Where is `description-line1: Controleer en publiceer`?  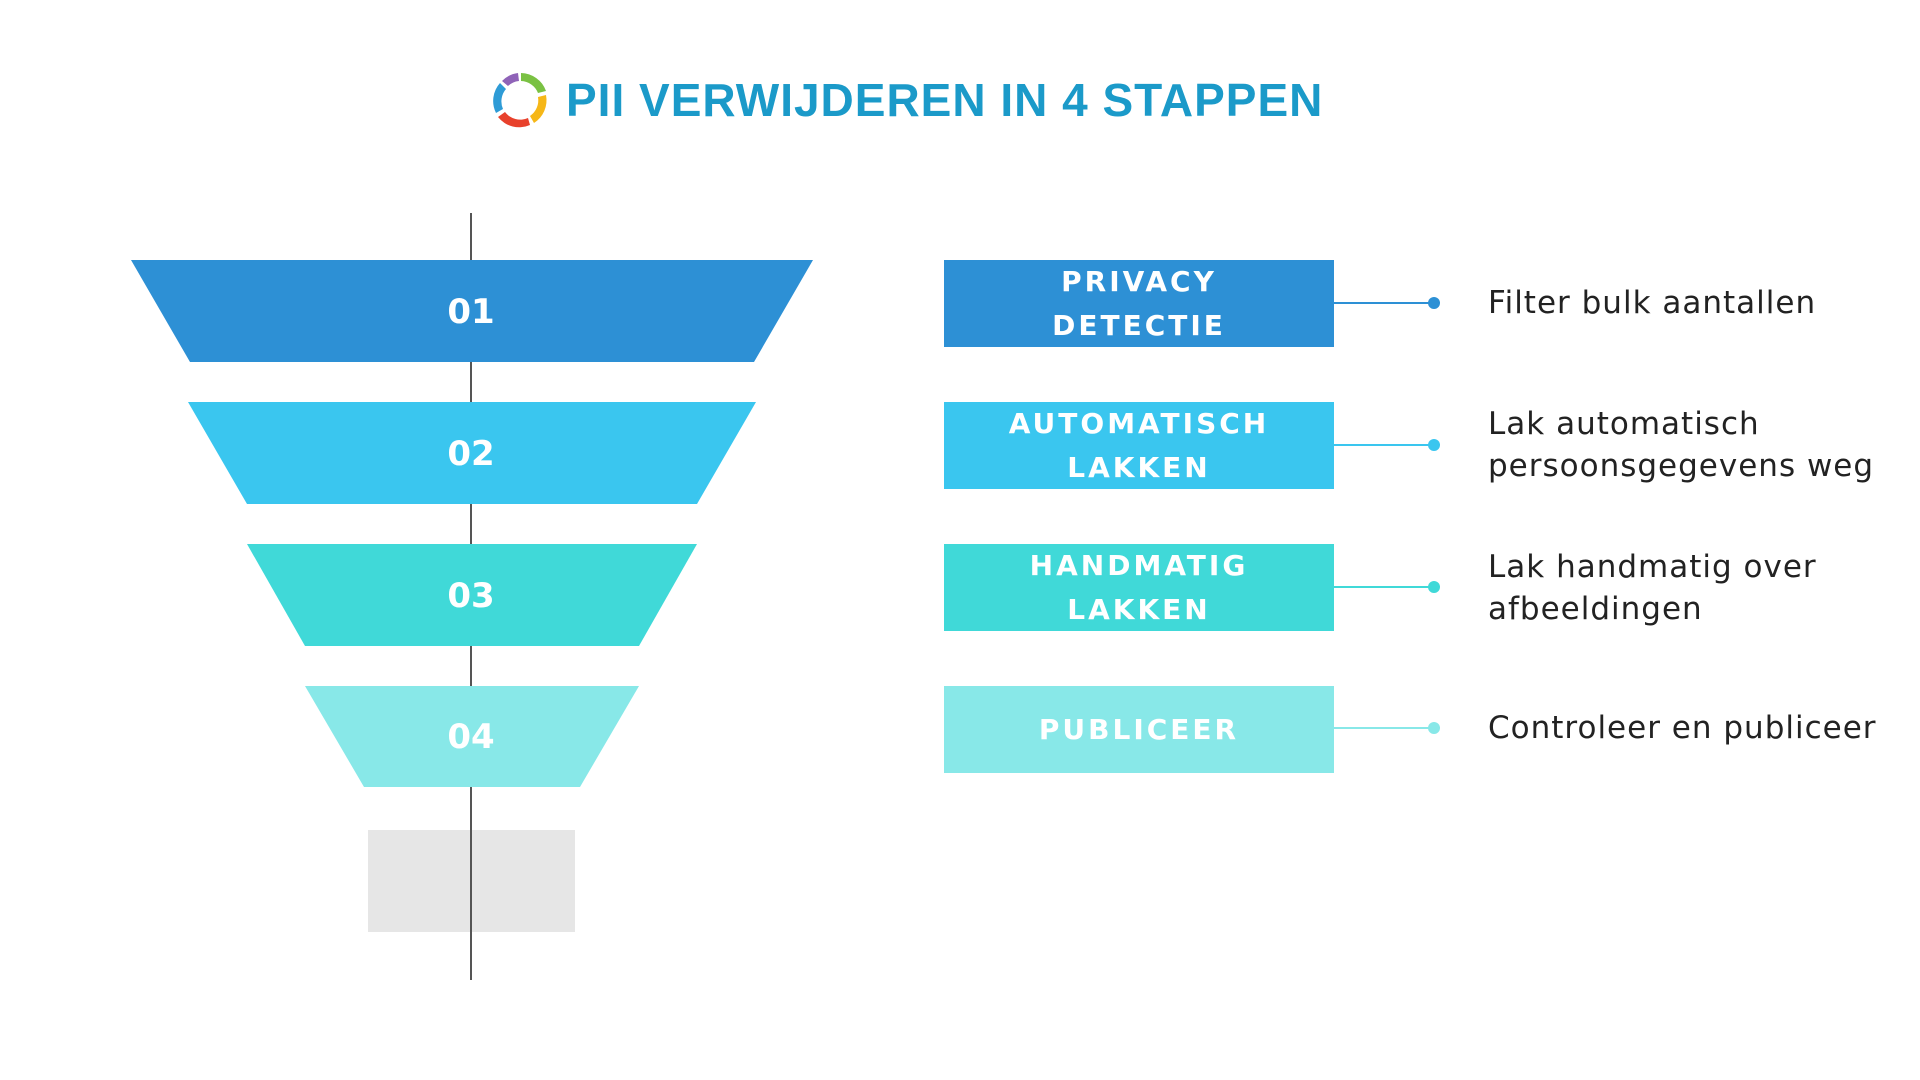
description-line1: Controleer en publiceer is located at coordinates (1682, 728).